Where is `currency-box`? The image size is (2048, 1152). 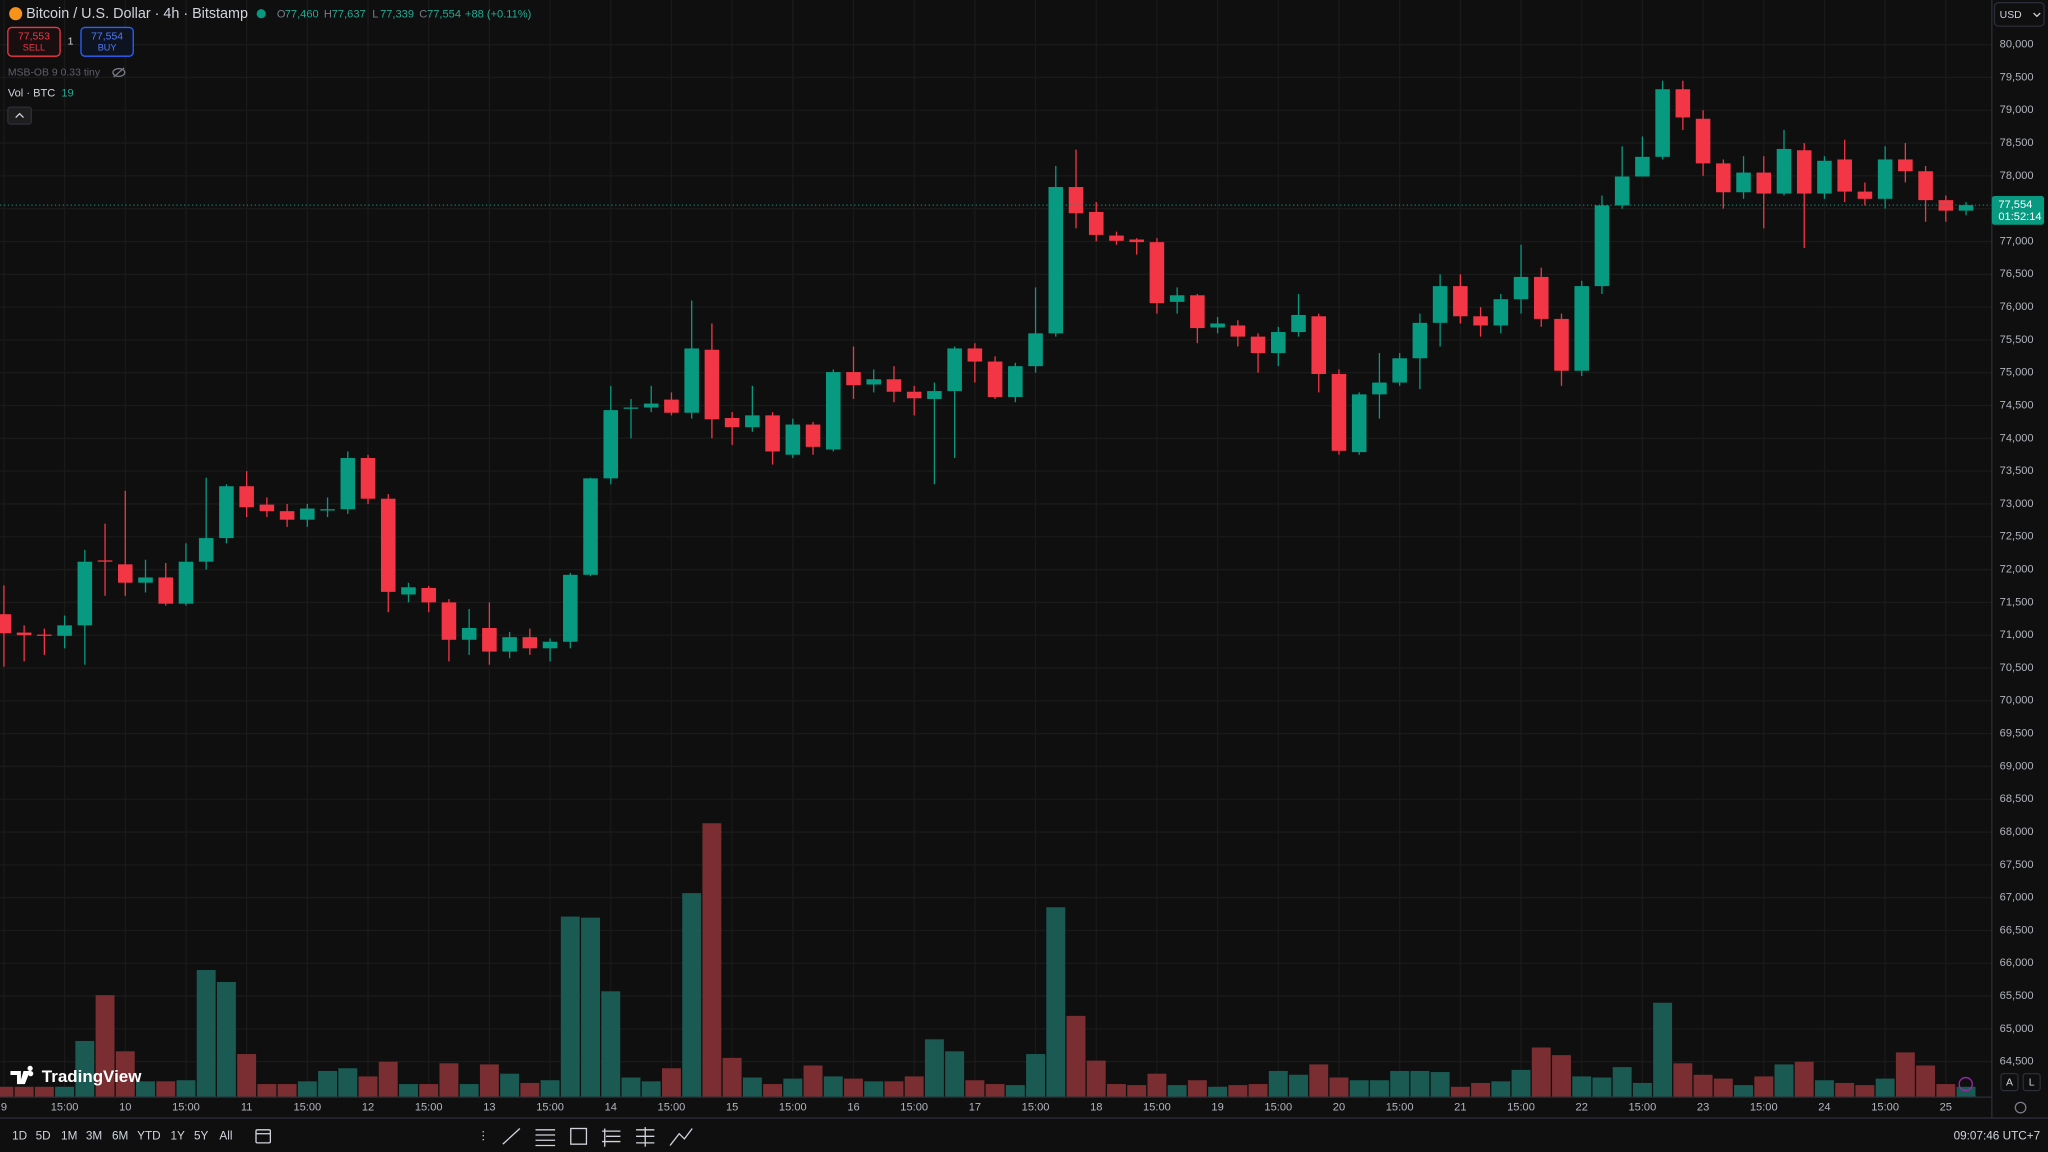
currency-box is located at coordinates (2019, 14).